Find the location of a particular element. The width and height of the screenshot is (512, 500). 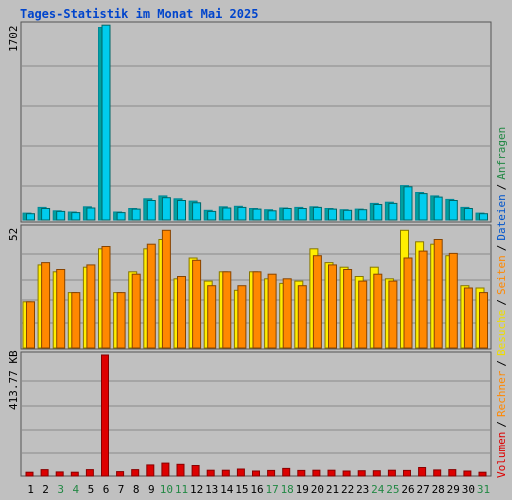

legend-sep-1: / is located at coordinates (501, 424).